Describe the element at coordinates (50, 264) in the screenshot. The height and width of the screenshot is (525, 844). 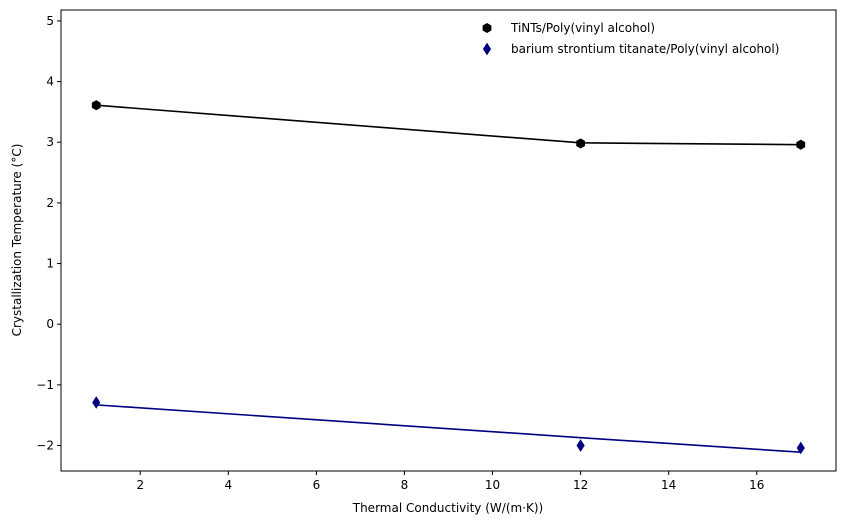
I see `y-tick-label: 1` at that location.